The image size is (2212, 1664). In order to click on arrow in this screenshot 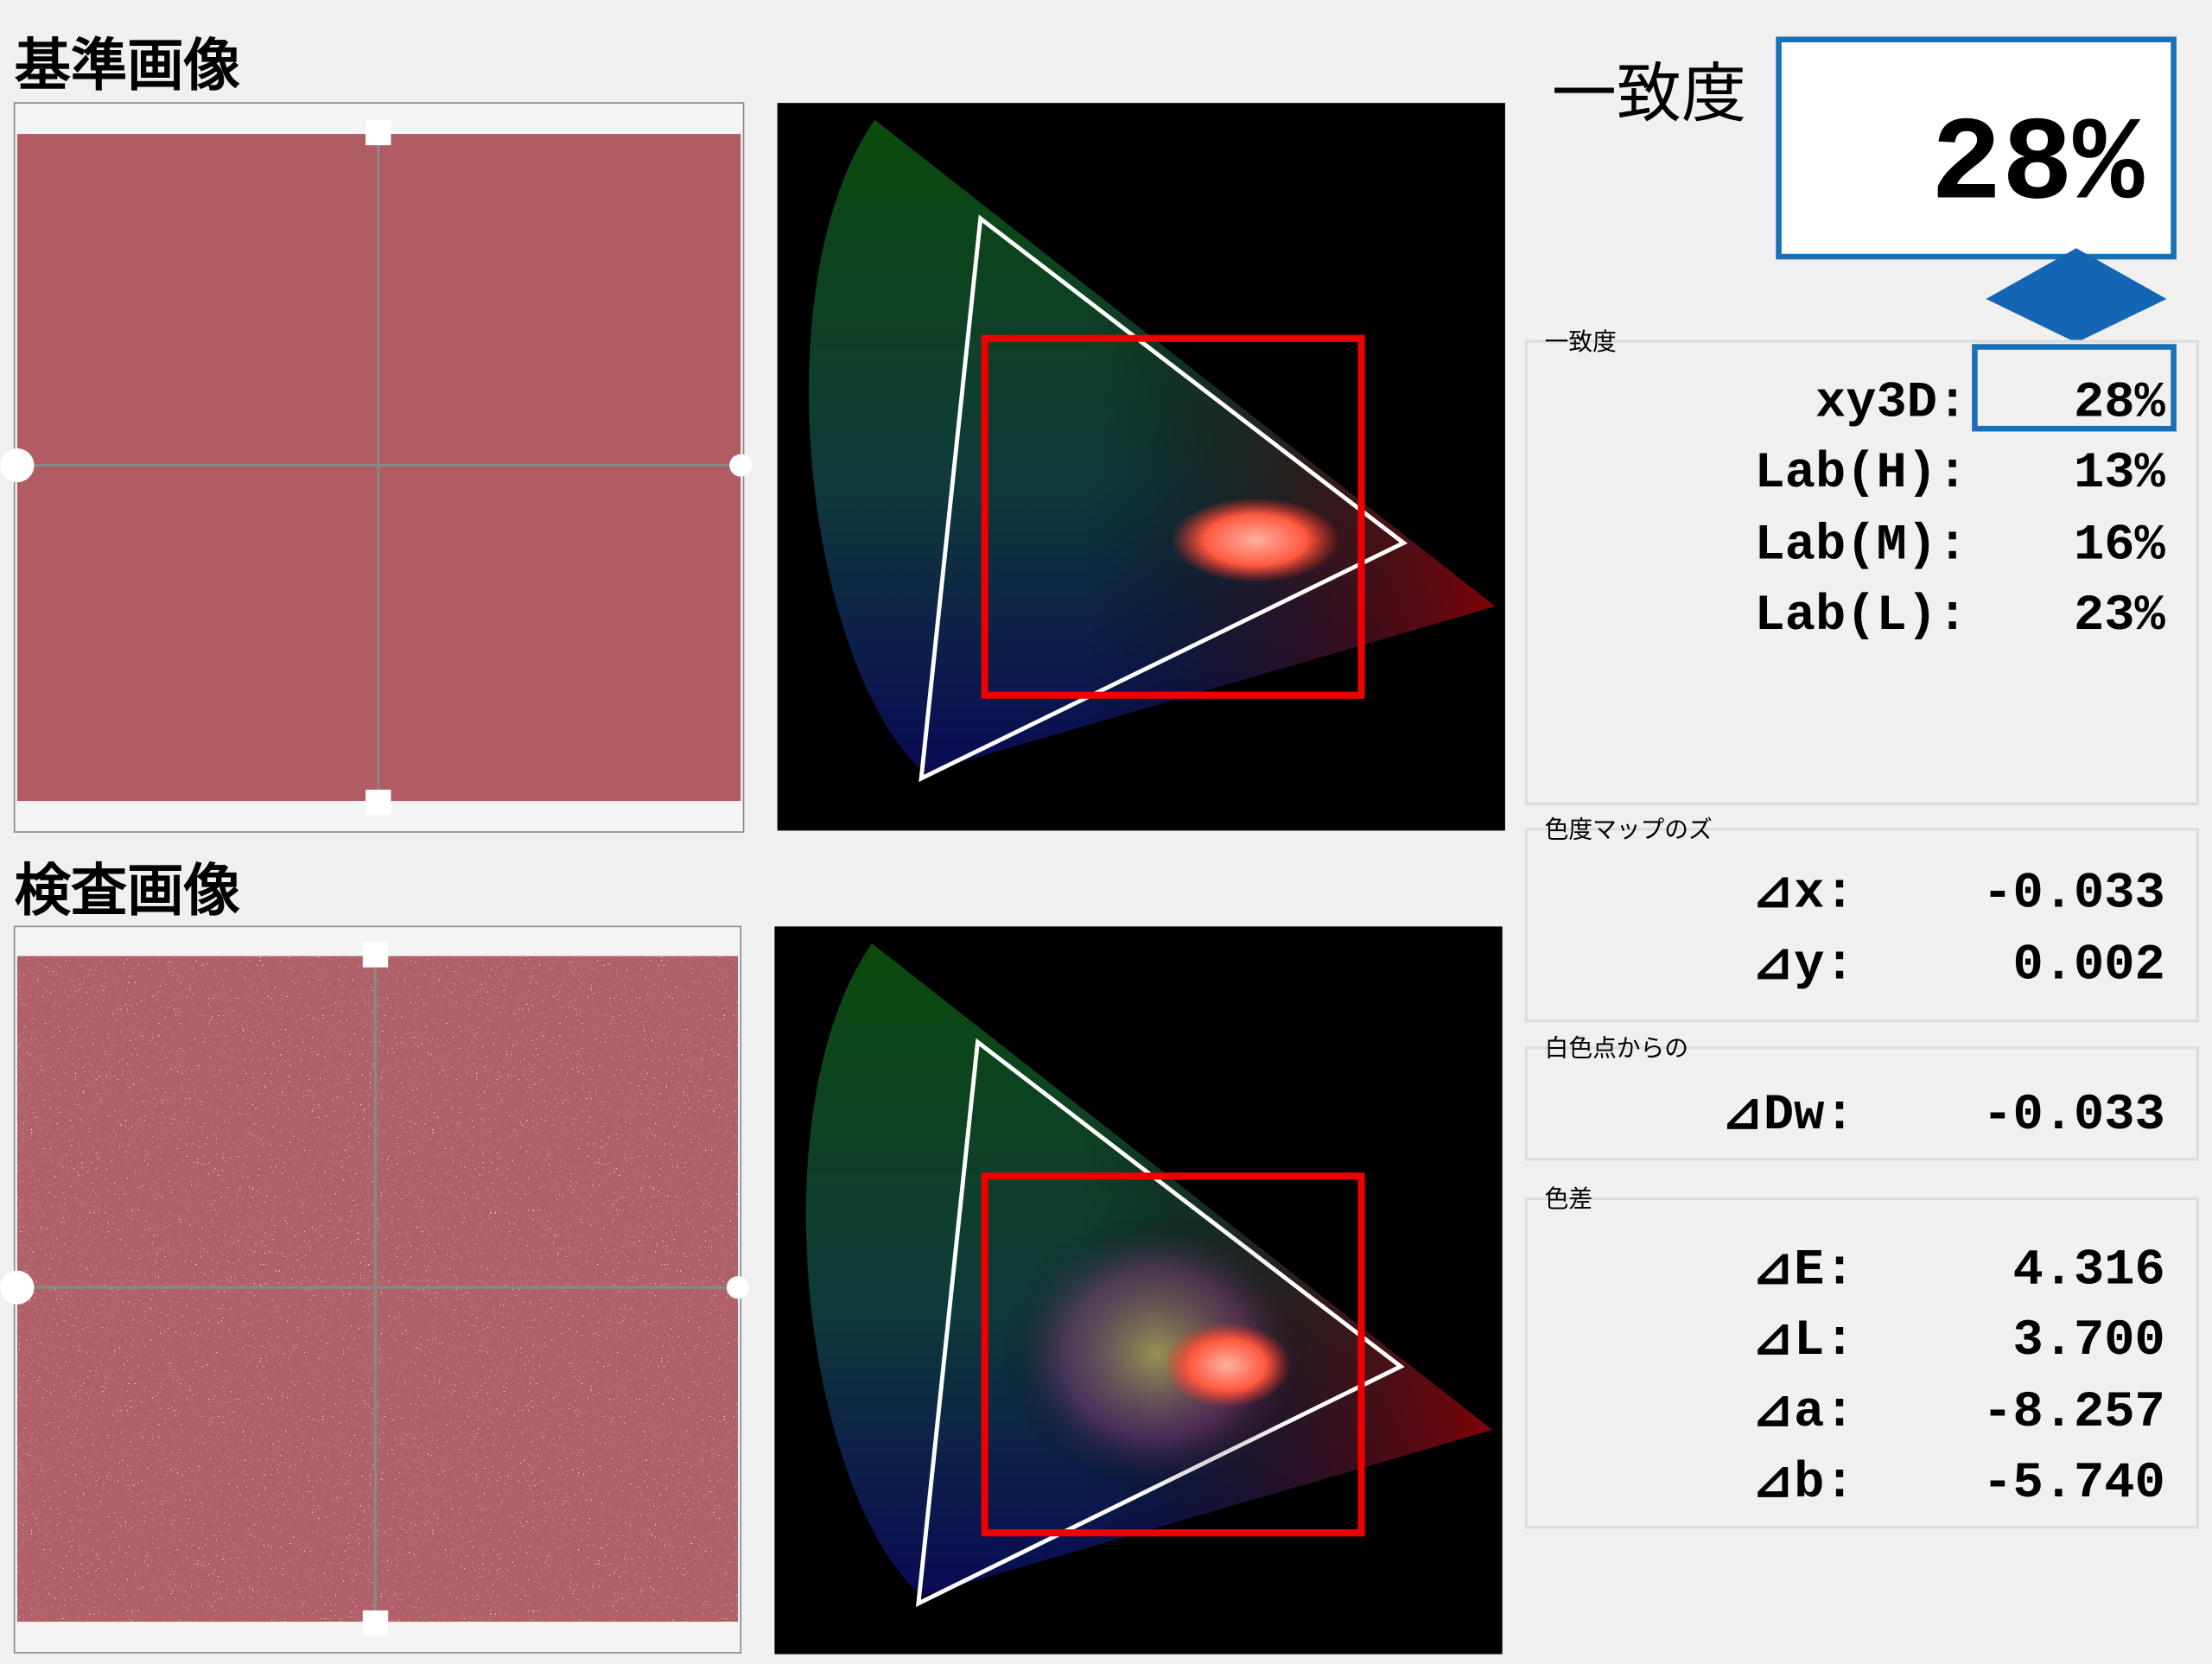, I will do `click(2076, 295)`.